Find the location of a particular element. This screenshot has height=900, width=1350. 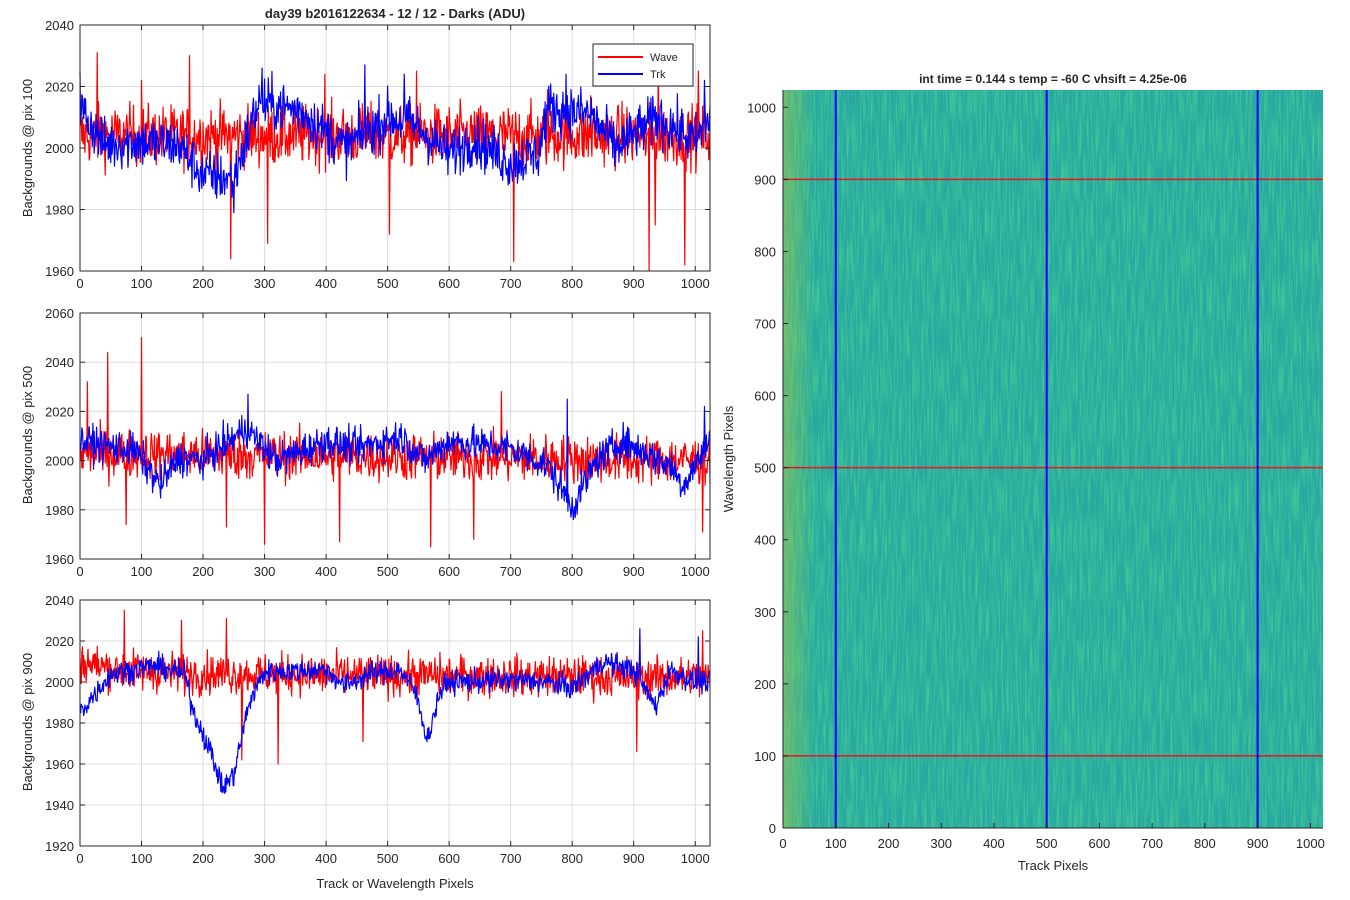

y-tick-label: 400 is located at coordinates (765, 540).